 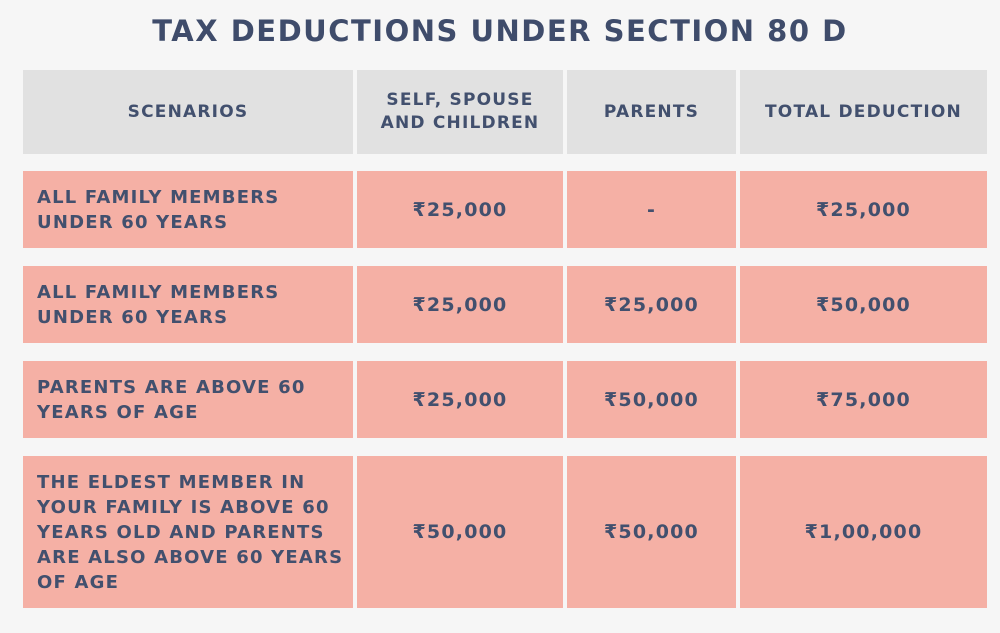 I want to click on total-value: ₹1,00,000, so click(x=863, y=532).